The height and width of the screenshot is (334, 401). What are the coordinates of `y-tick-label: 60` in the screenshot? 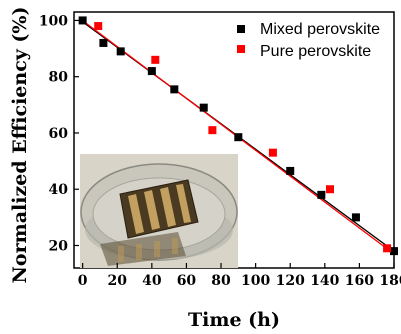 It's located at (59, 134).